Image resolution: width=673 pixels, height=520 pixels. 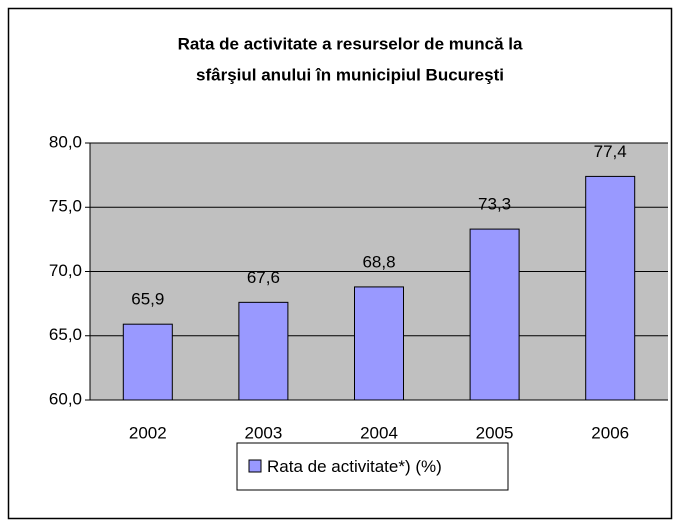 What do you see at coordinates (148, 432) in the screenshot?
I see `x-tick-label: 2002` at bounding box center [148, 432].